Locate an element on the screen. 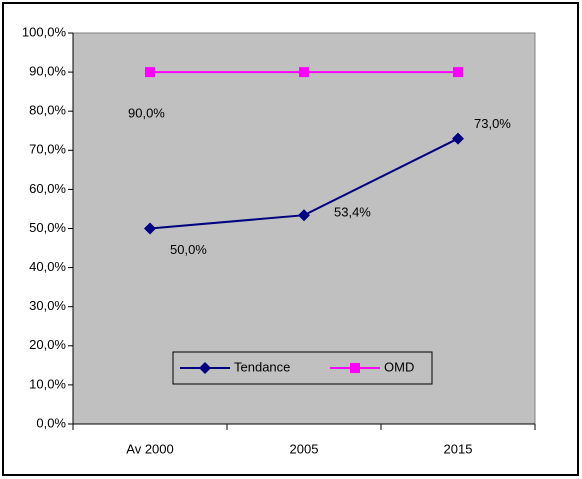 This screenshot has width=582, height=479. y-tick-label: 60,0% is located at coordinates (47, 188).